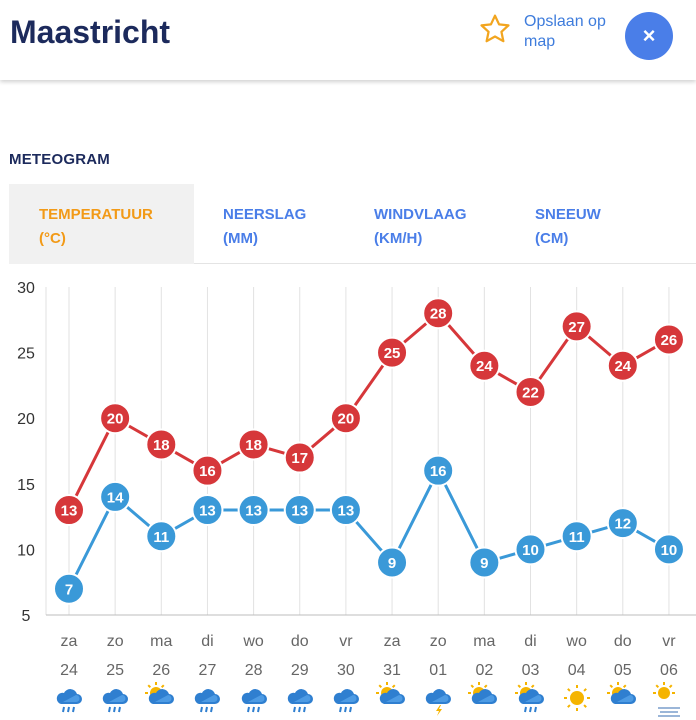 The image size is (696, 720). I want to click on min-temp-label: 16, so click(438, 471).